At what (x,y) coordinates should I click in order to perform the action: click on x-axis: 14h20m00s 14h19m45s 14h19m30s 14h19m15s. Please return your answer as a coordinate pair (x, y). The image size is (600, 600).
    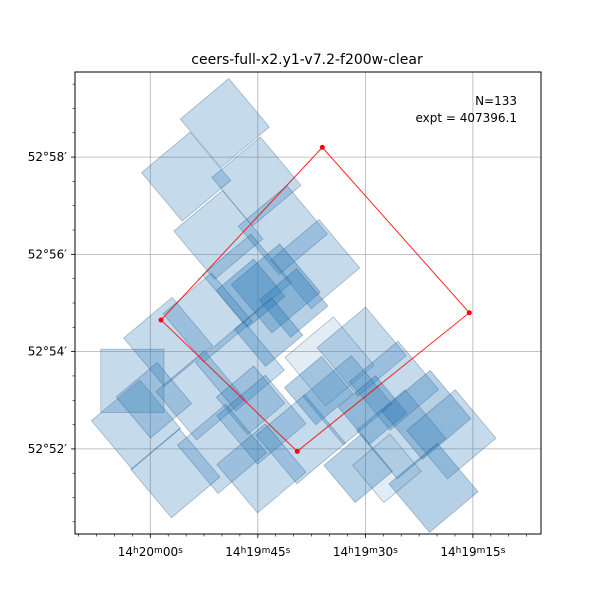
    Looking at the image, I should click on (302, 546).